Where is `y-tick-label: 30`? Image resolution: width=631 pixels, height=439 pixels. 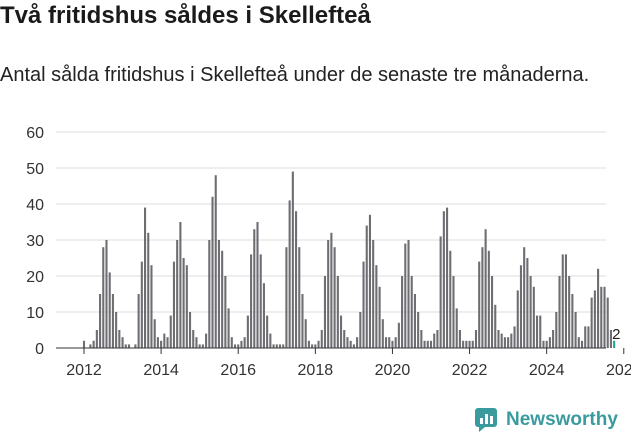 y-tick-label: 30 is located at coordinates (35, 241).